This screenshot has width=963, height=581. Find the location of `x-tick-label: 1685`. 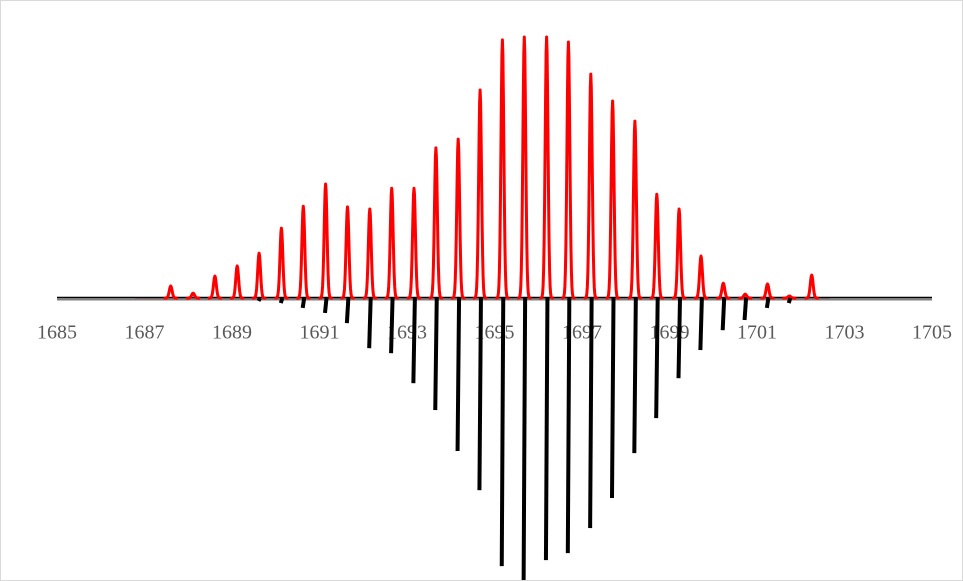

x-tick-label: 1685 is located at coordinates (57, 333).